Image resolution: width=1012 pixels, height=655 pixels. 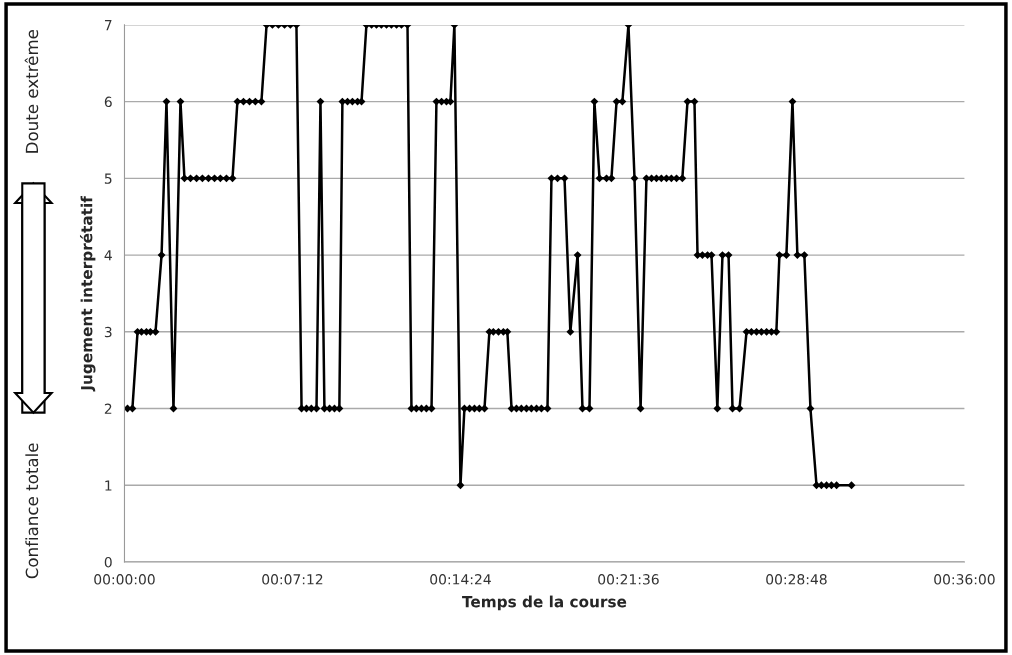 I want to click on x-tick-label: 00:36:00, so click(x=964, y=579).